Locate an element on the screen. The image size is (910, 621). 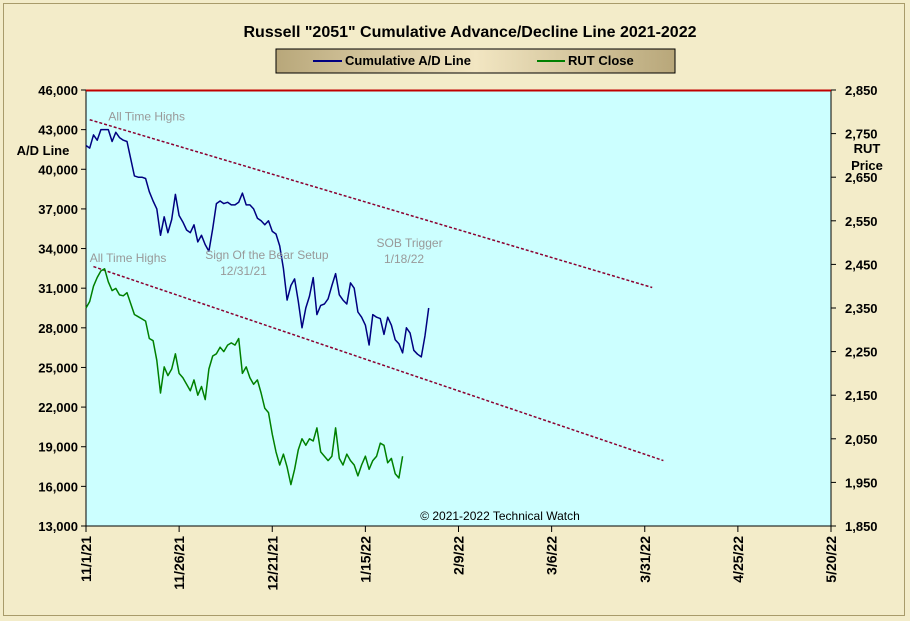
x-tick-label: 11/1/21 is located at coordinates (86, 559).